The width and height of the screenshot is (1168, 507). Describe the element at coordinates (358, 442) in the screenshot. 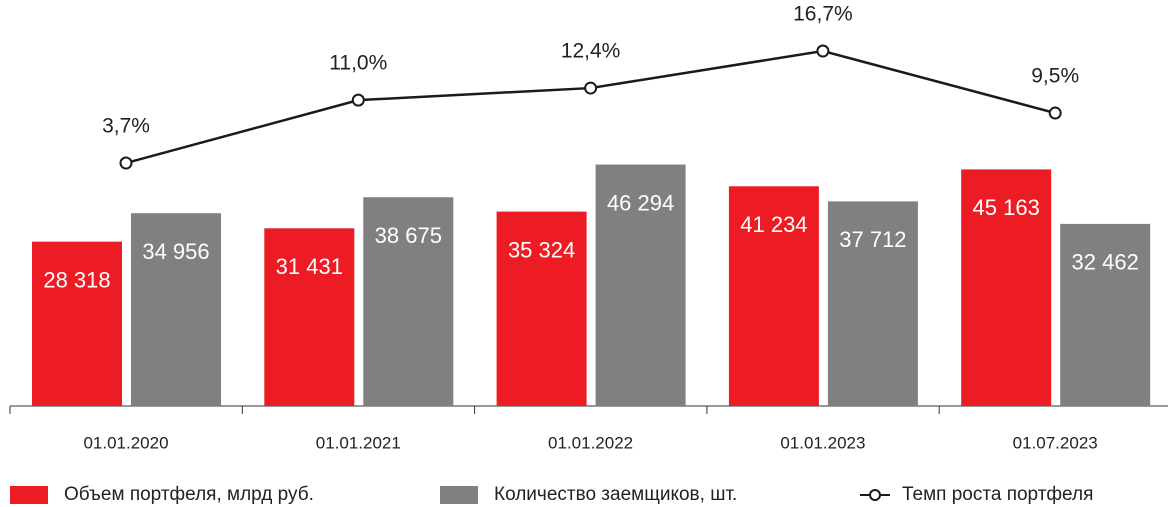

I see `x-tick-label: 01.01.2021` at that location.